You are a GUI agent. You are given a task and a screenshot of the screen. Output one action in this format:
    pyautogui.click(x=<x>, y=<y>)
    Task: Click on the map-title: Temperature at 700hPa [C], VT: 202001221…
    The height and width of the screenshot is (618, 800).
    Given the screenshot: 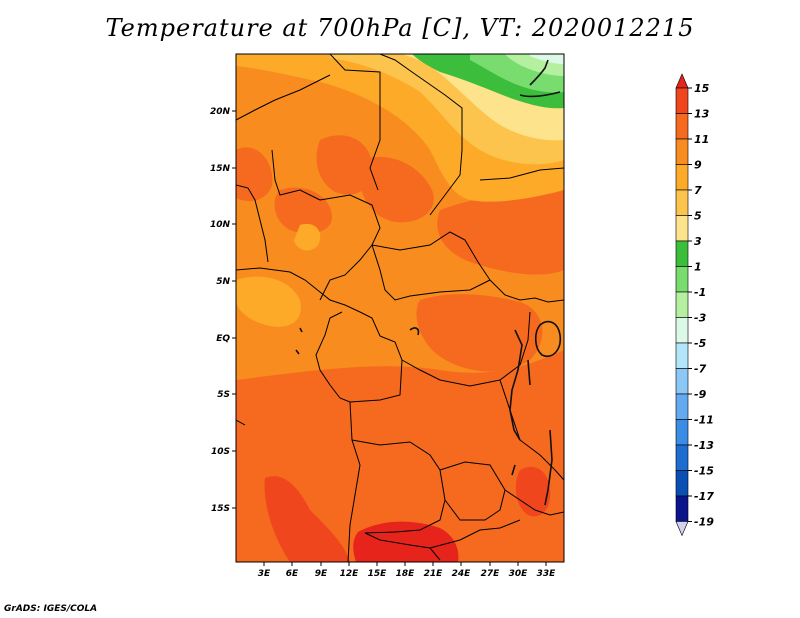 What is the action you would take?
    pyautogui.click(x=400, y=28)
    